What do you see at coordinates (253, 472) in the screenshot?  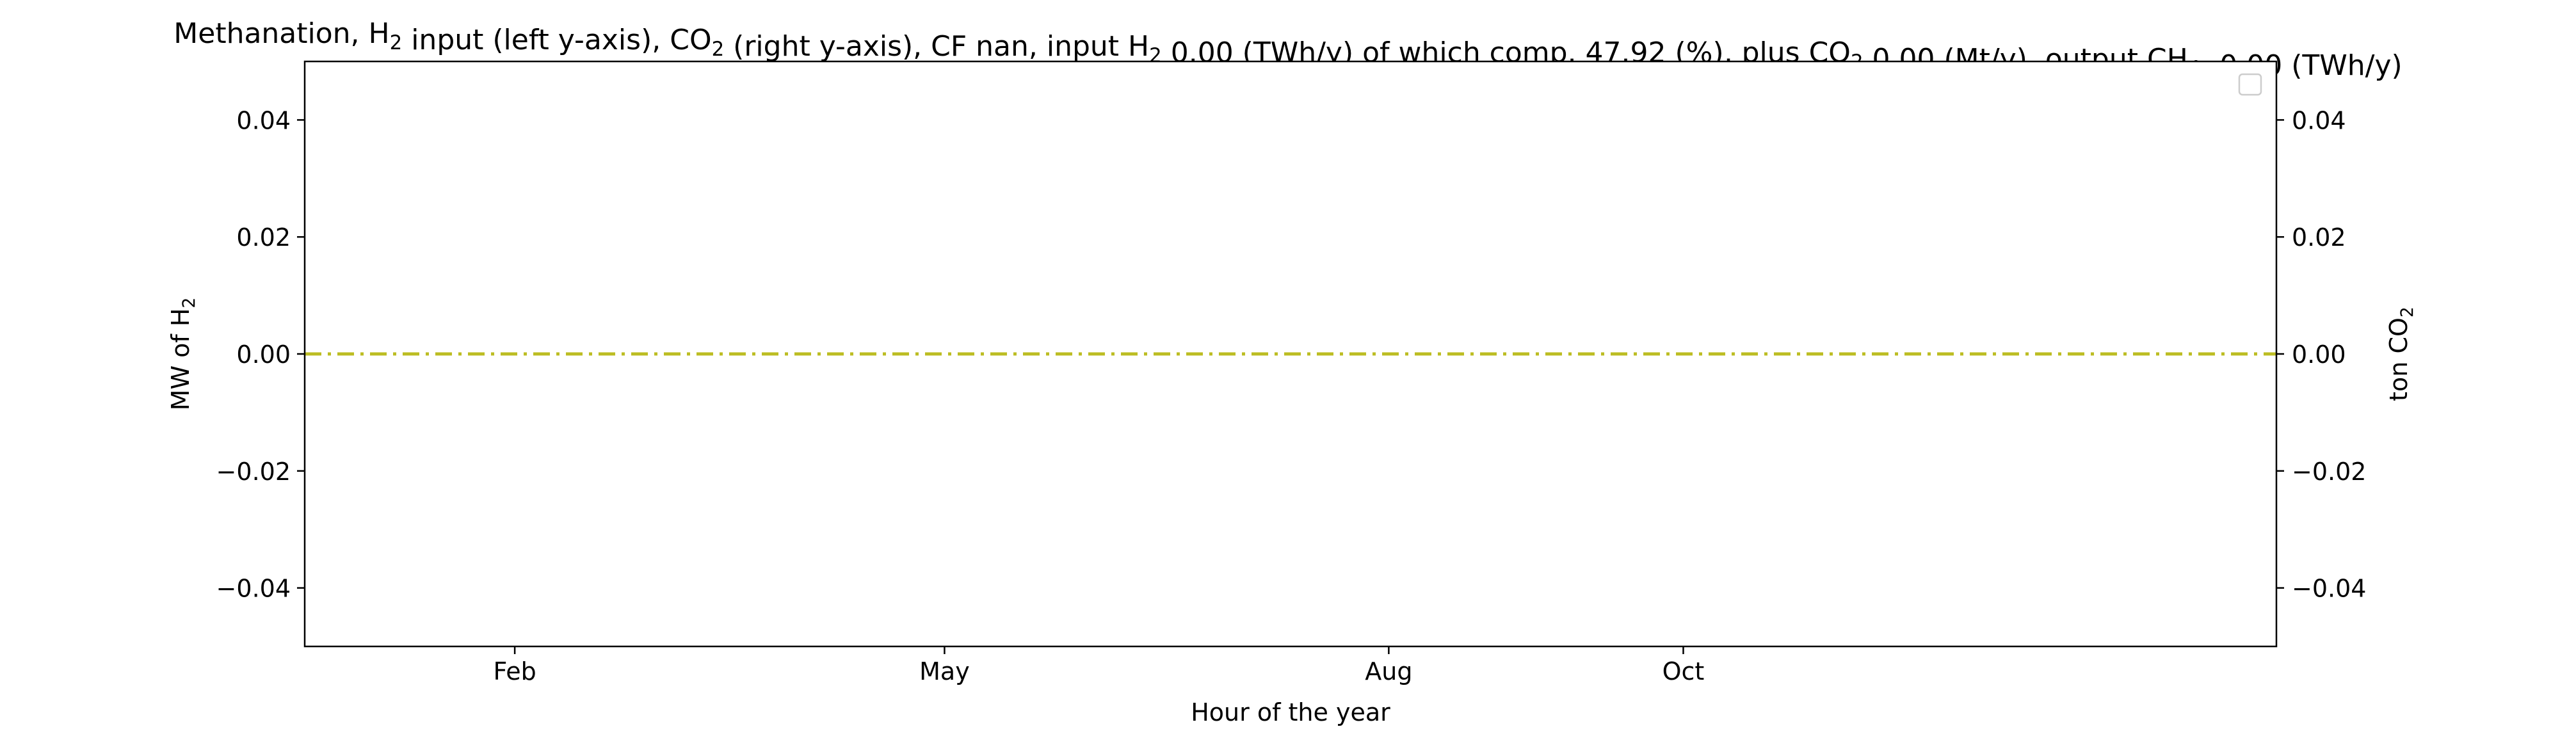 I see `left-y-tick-label: −0.02` at bounding box center [253, 472].